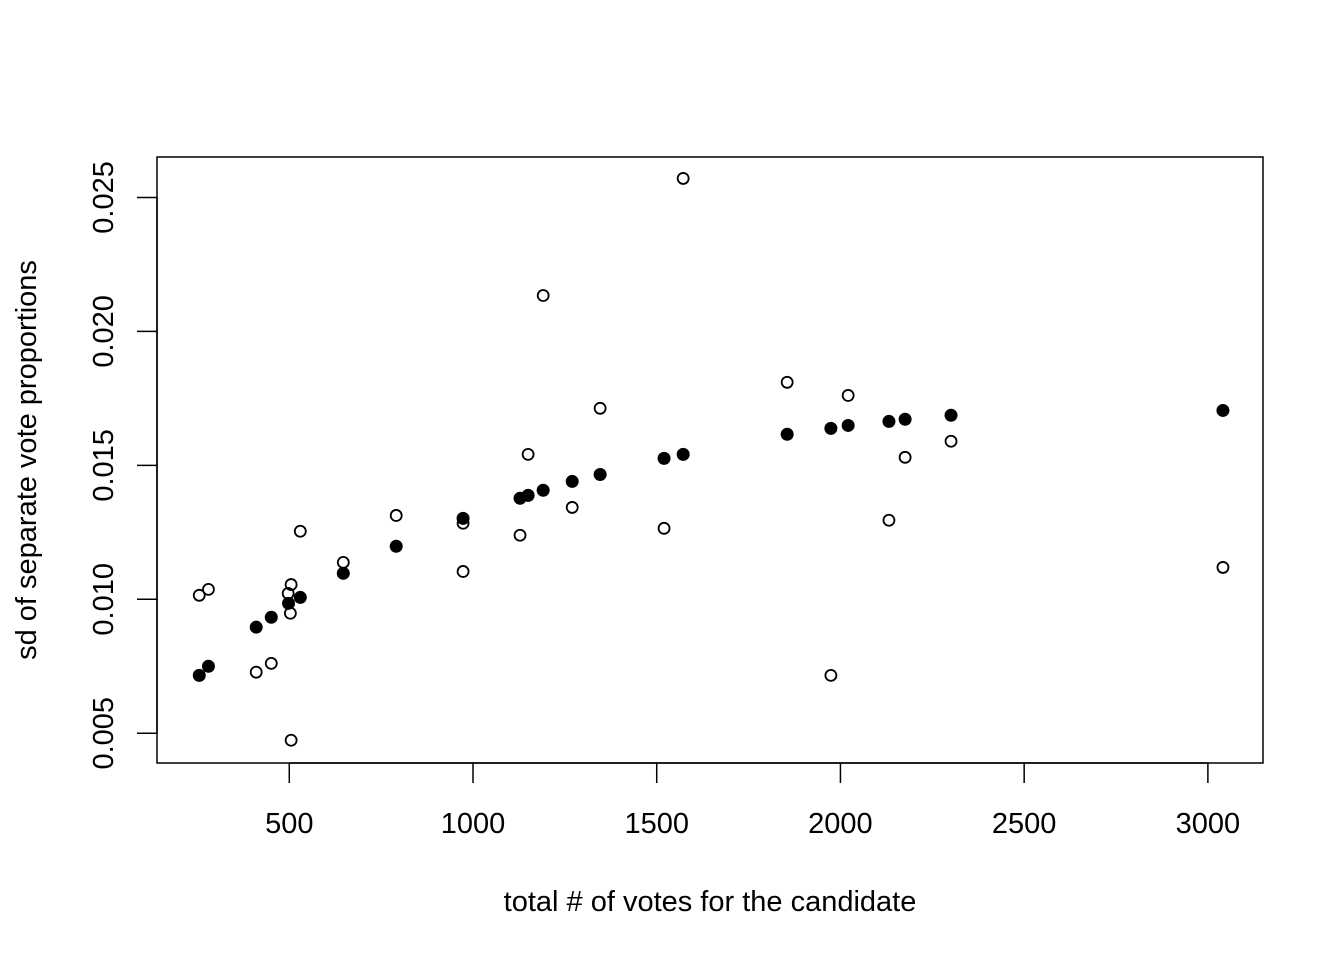  I want to click on y-tick-label: 0.015, so click(104, 465).